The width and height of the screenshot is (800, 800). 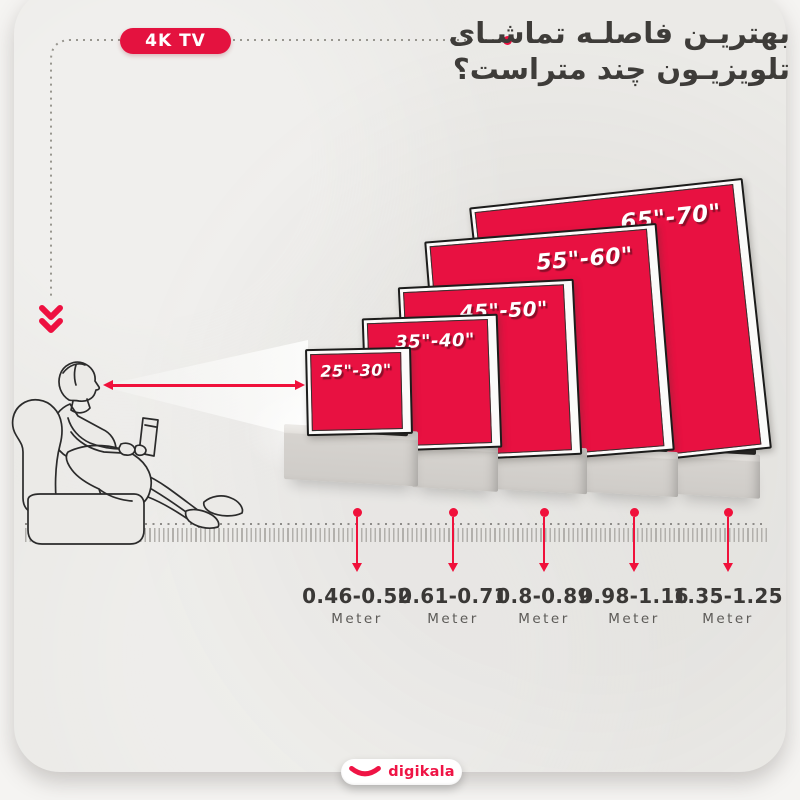 What do you see at coordinates (396, 535) in the screenshot?
I see `floor-ruler-ticks` at bounding box center [396, 535].